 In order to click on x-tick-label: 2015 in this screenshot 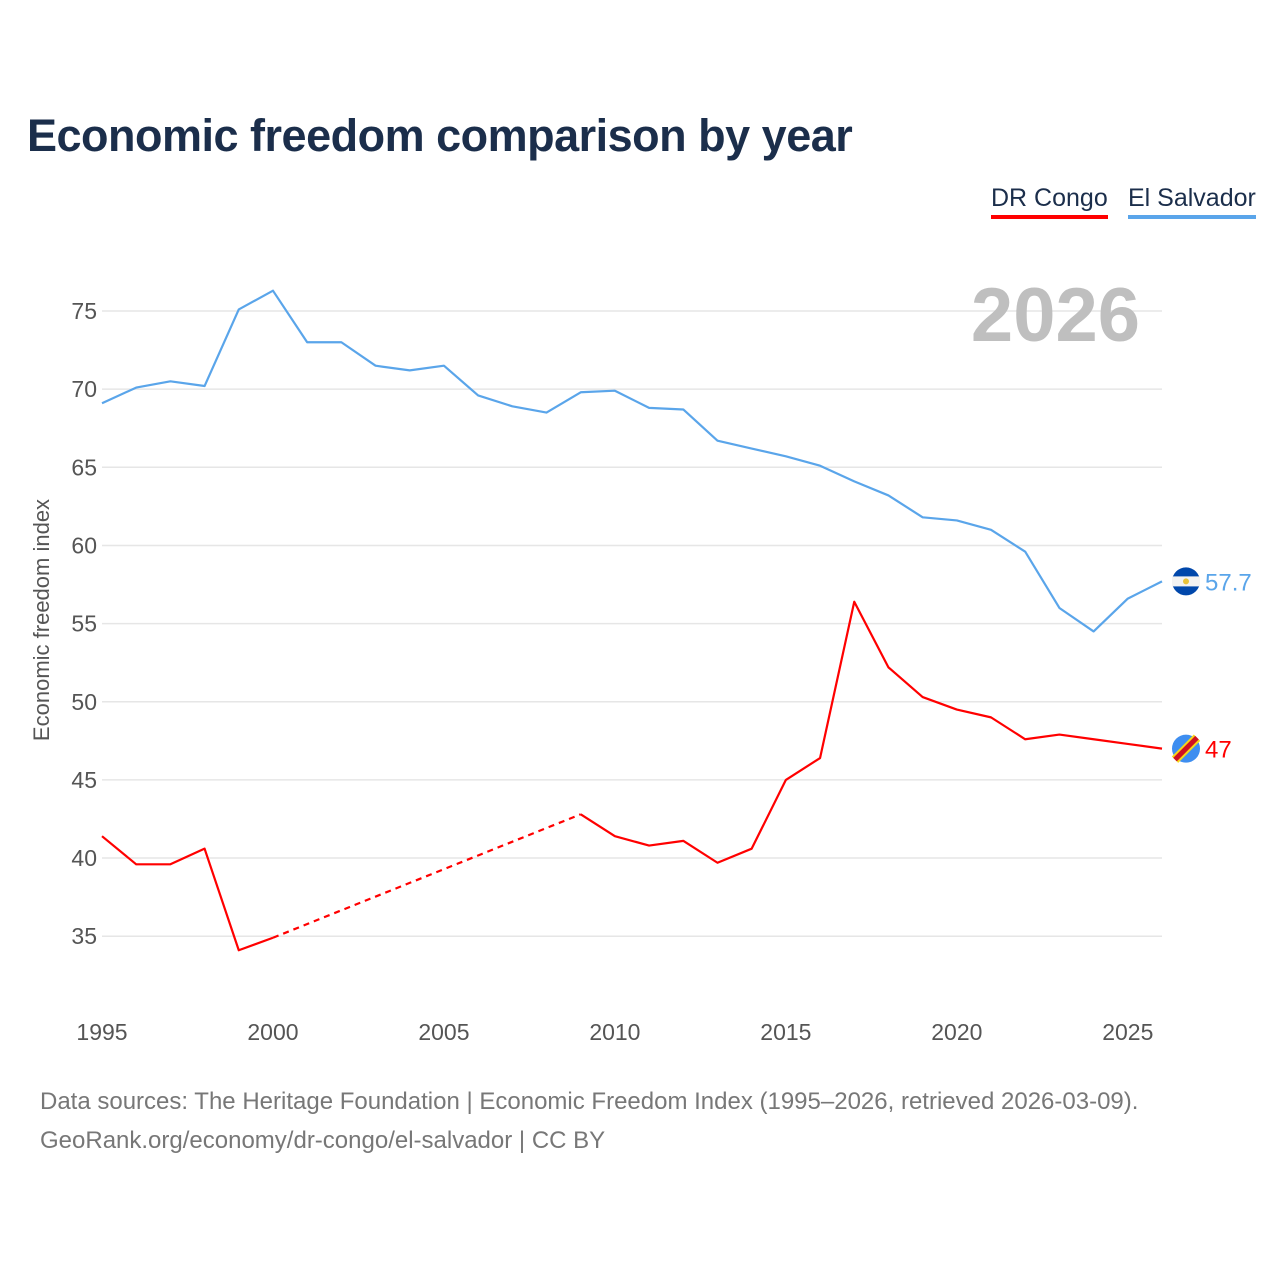, I will do `click(785, 1032)`.